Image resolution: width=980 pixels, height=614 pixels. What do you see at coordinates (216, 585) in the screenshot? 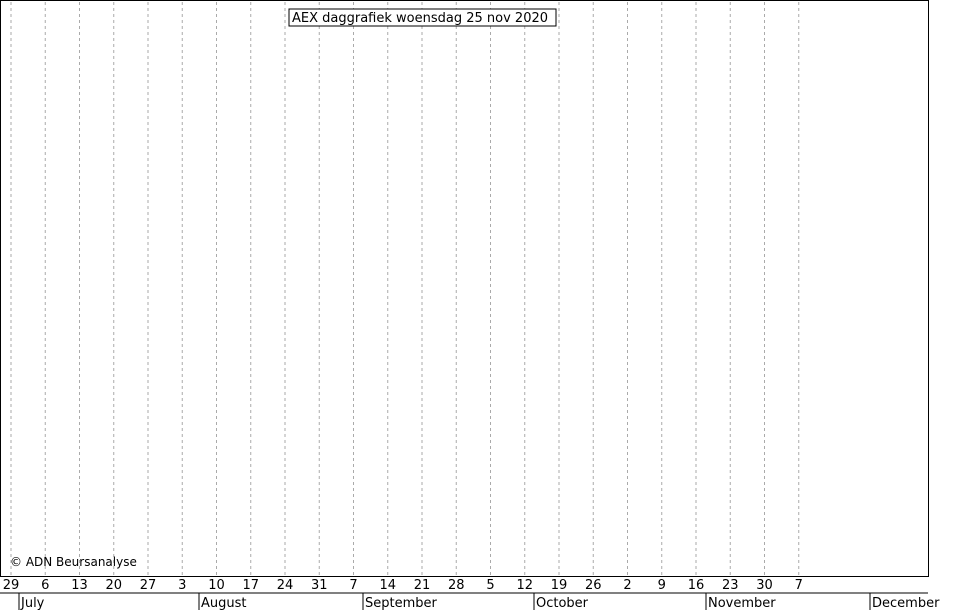
I see `x-tick-label: 10` at bounding box center [216, 585].